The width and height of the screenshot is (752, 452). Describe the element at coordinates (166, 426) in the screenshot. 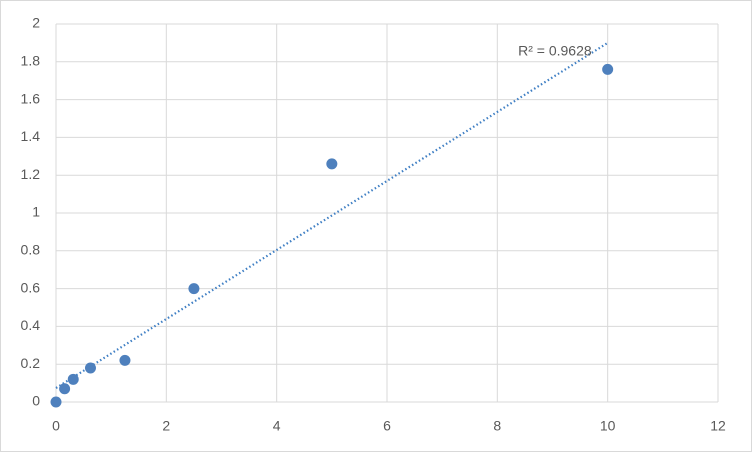

I see `x-tick-label: 2` at that location.